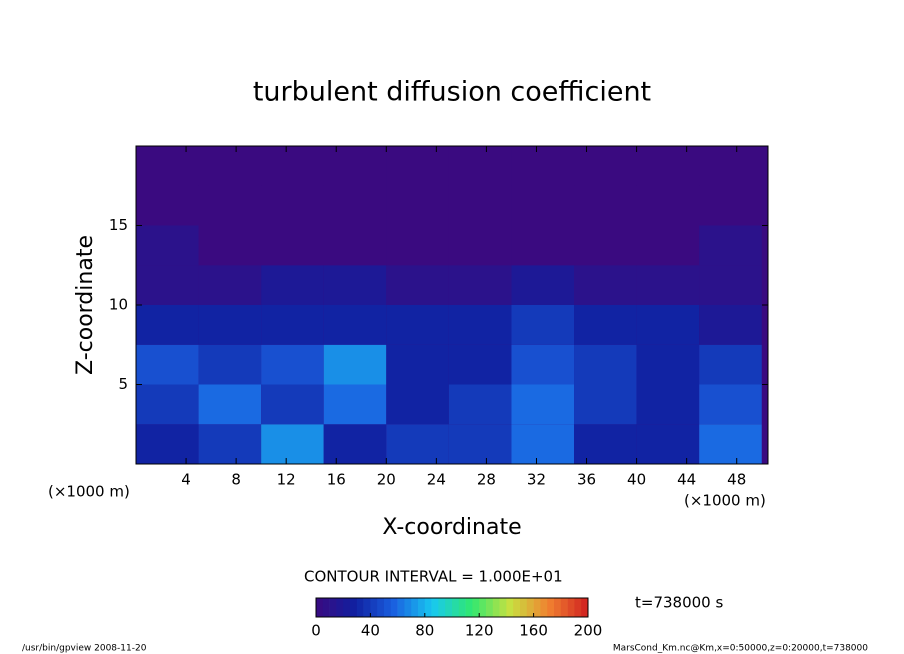 This screenshot has height=654, width=904. I want to click on colorbar-tick-label: 200, so click(588, 631).